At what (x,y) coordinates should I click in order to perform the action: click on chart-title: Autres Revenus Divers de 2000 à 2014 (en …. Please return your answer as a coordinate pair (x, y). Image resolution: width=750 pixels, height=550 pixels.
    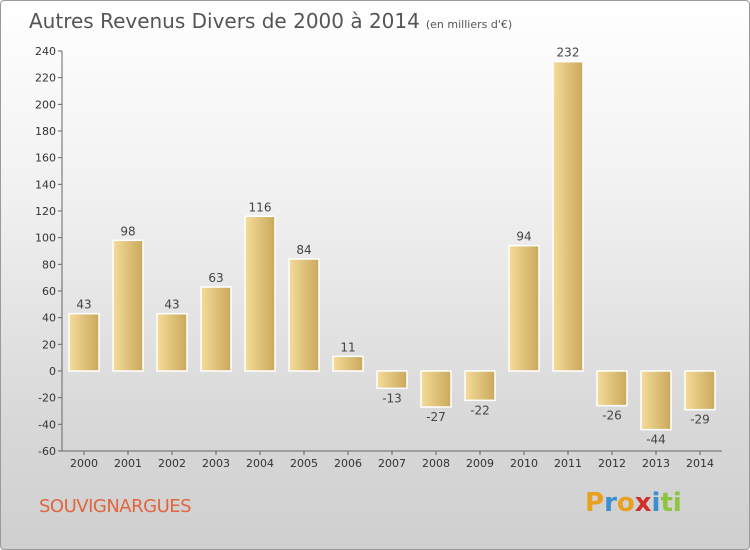
    Looking at the image, I should click on (270, 21).